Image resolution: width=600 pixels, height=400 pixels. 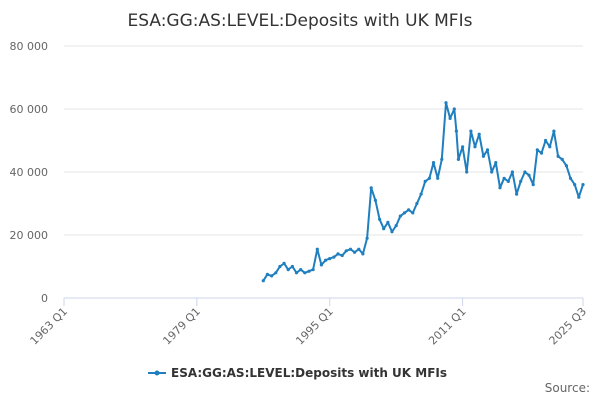 I want to click on x-tick-label: 1963 Q1, so click(x=49, y=326).